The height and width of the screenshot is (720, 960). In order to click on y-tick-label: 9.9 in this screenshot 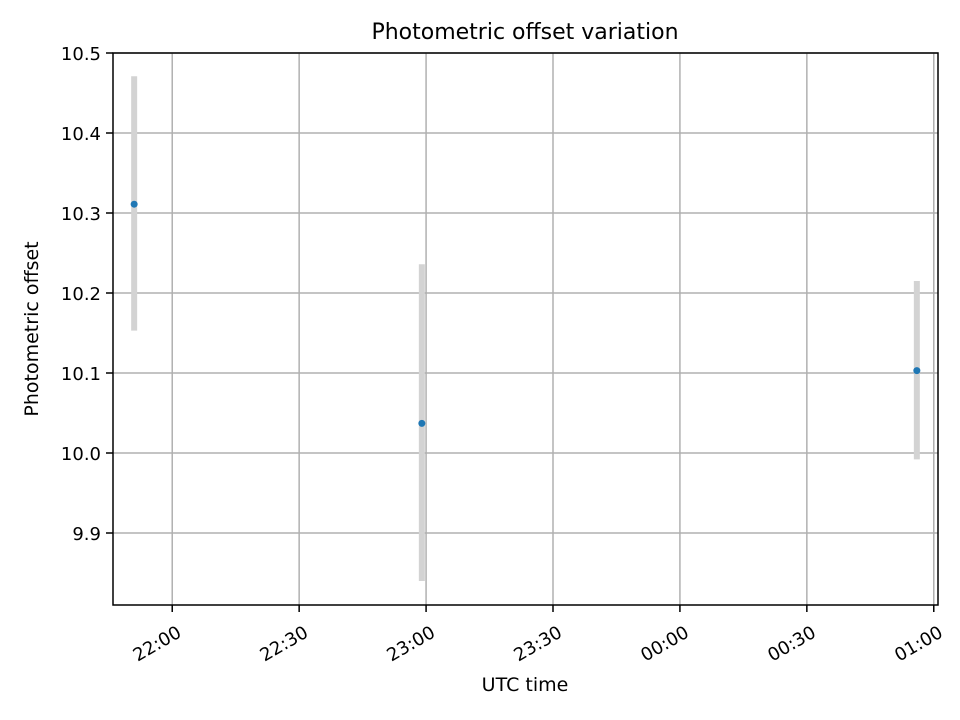, I will do `click(86, 534)`.